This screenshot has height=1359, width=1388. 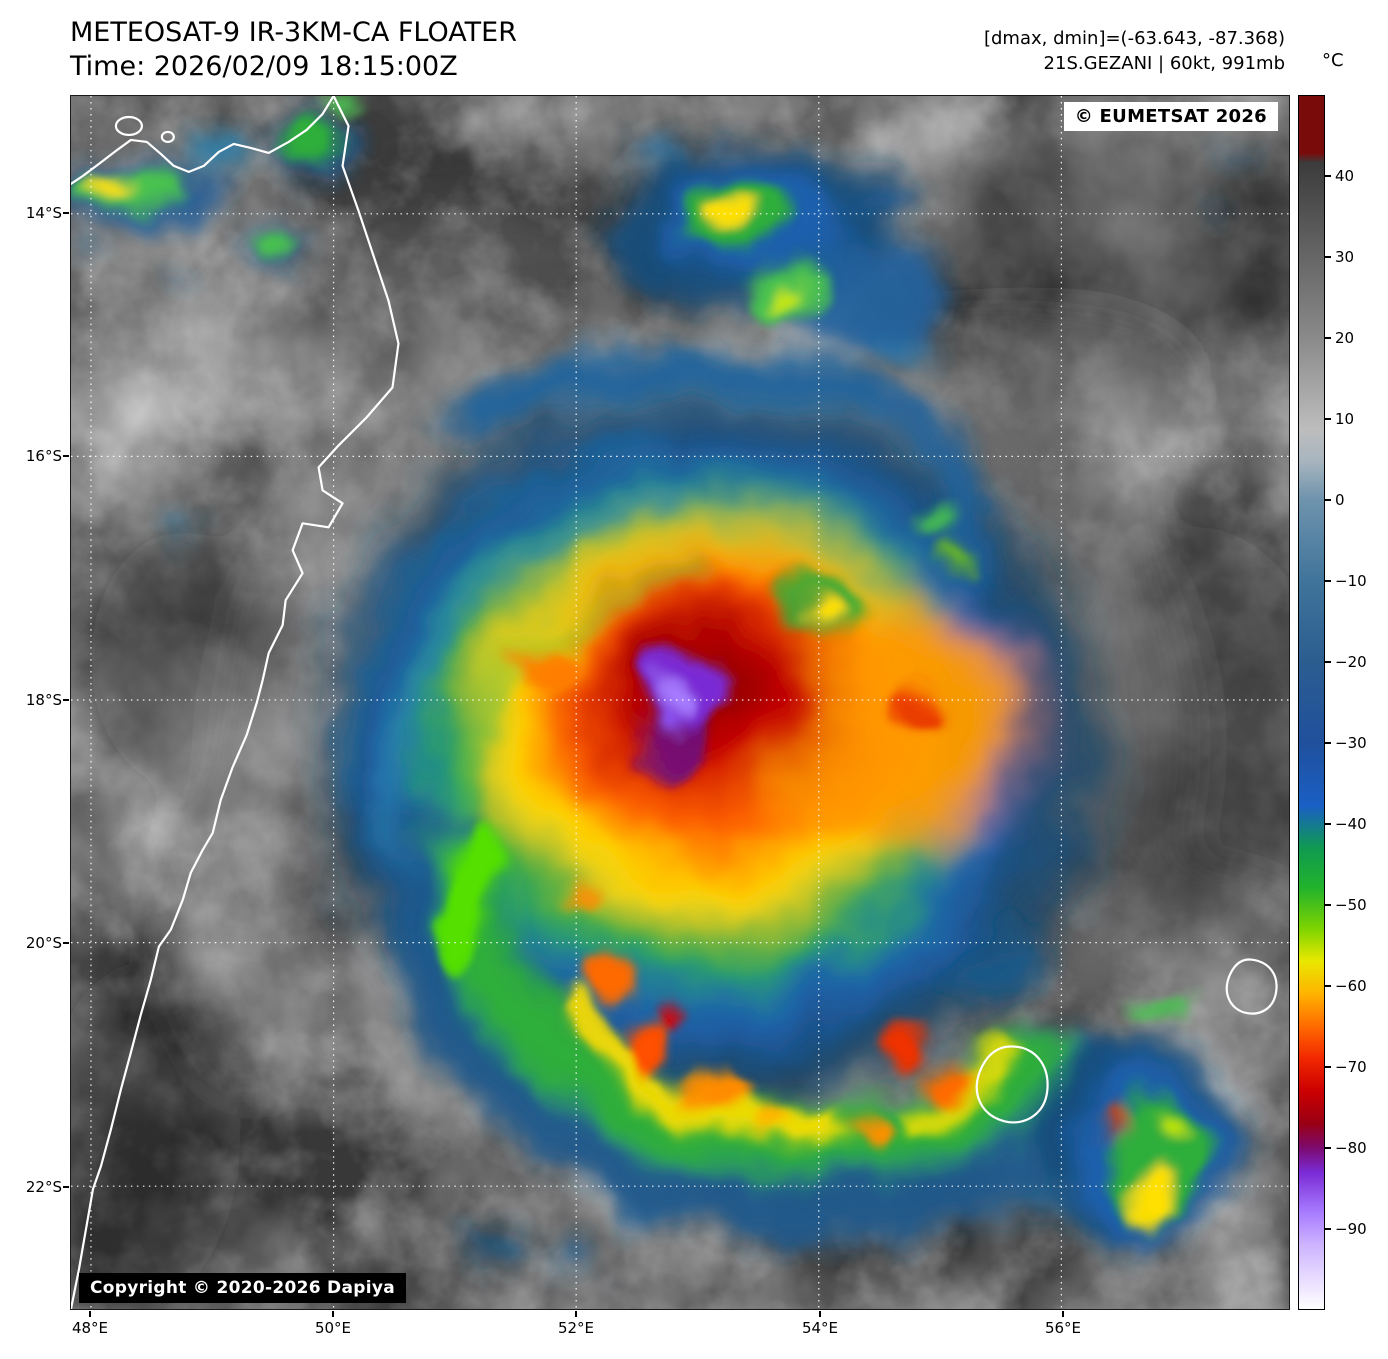 What do you see at coordinates (1345, 338) in the screenshot?
I see `colorbar-tick-label: 20` at bounding box center [1345, 338].